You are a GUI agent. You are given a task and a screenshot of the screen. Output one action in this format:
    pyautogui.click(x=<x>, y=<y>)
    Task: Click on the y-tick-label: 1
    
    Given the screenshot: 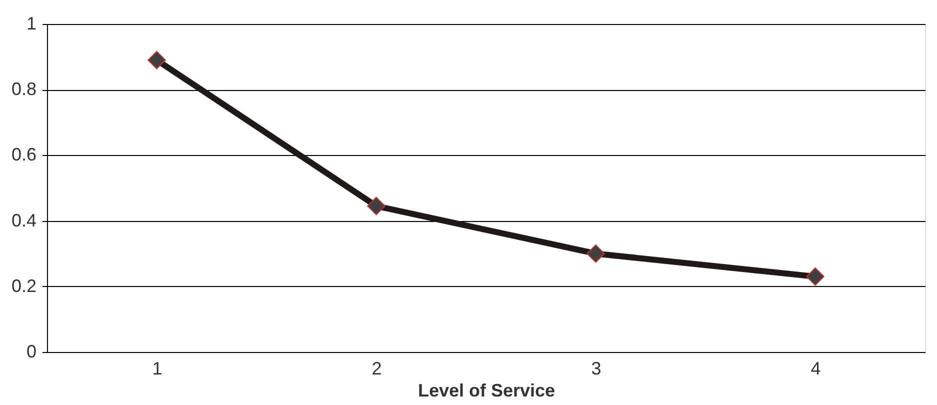 What is the action you would take?
    pyautogui.click(x=31, y=24)
    